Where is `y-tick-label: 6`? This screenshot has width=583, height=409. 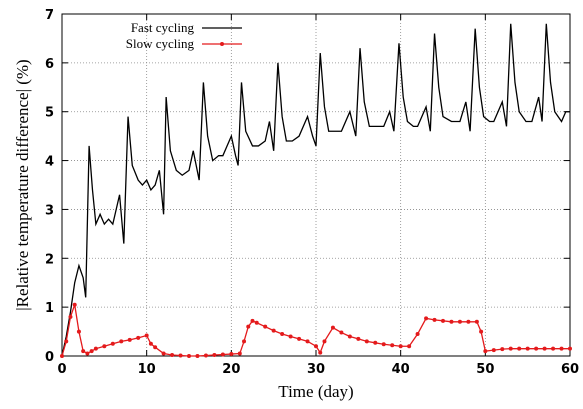
y-tick-label: 6 is located at coordinates (49, 64).